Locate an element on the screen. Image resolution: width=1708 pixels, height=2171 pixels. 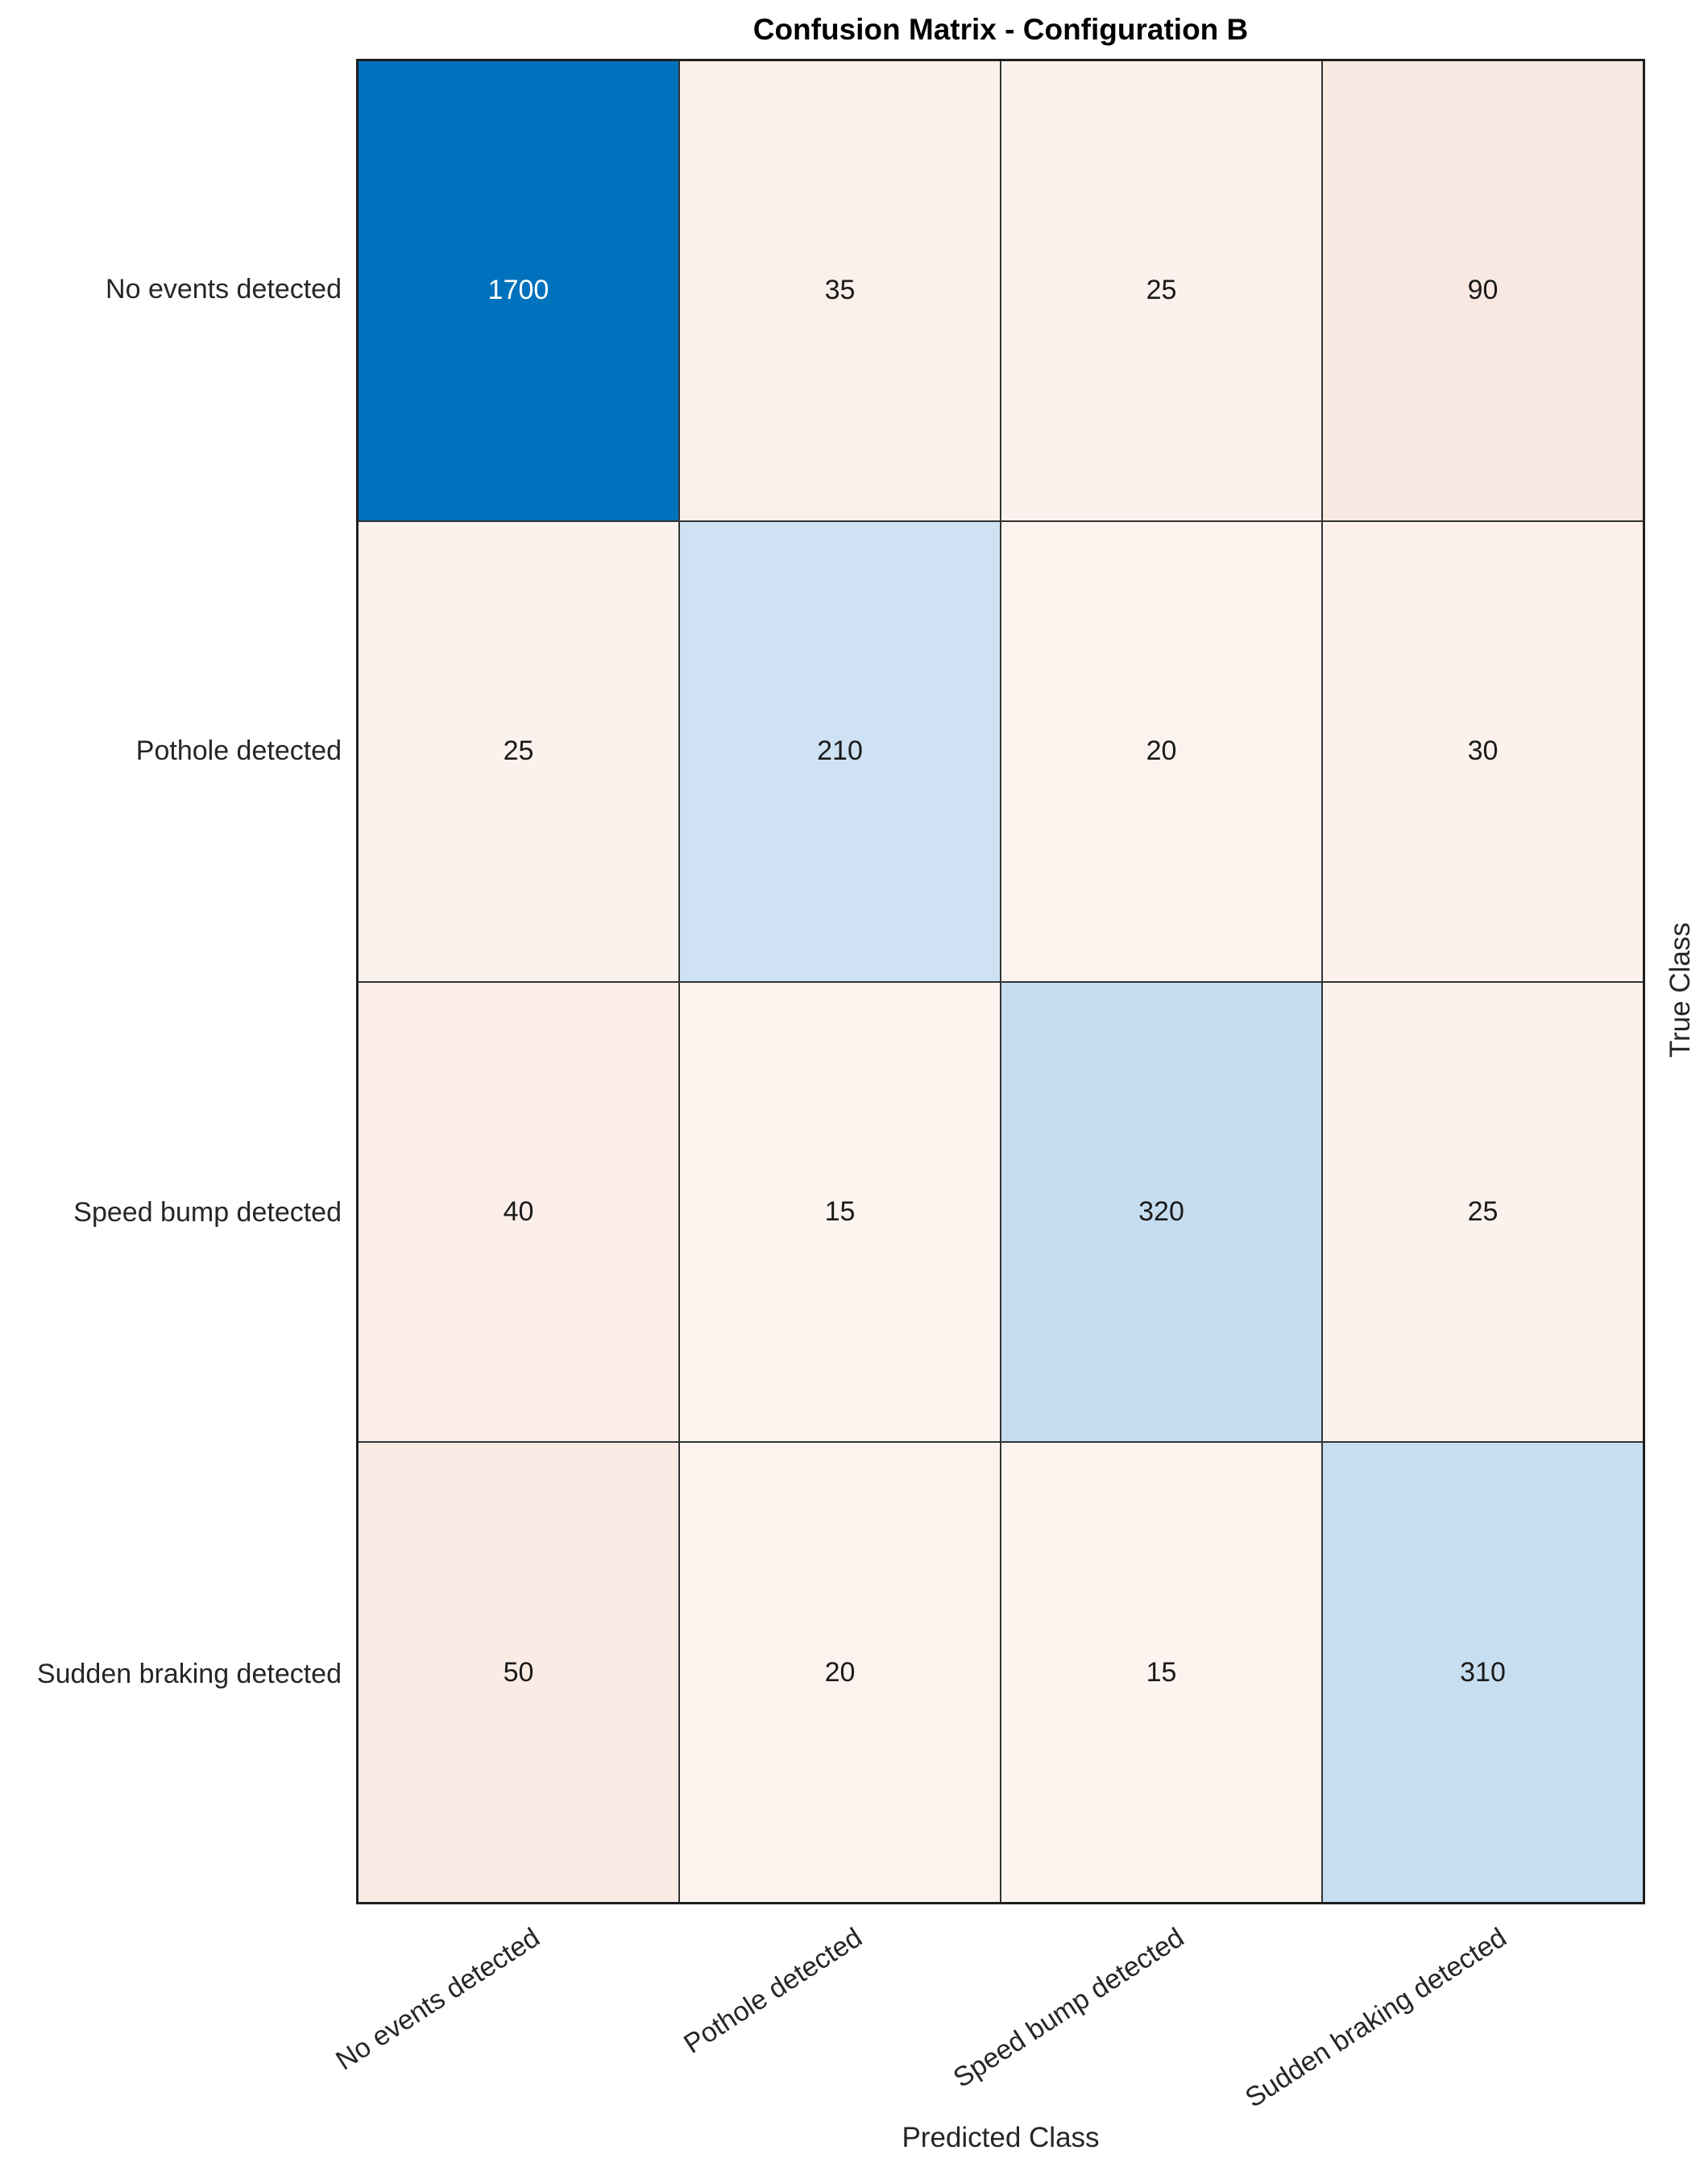
matrix-cell-r3c0: 50 is located at coordinates (518, 1673).